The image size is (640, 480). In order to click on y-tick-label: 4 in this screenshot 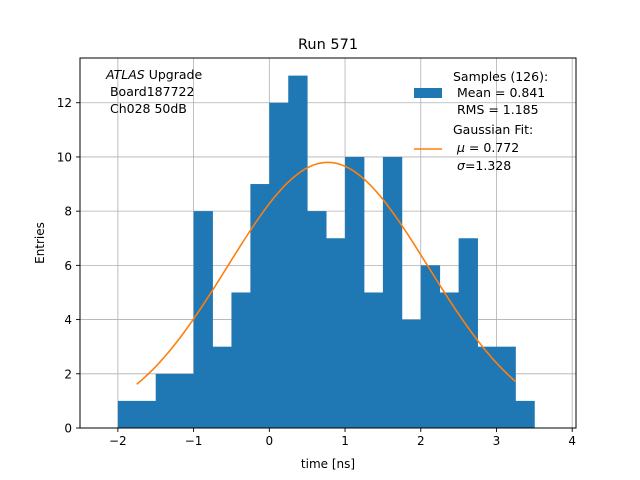, I will do `click(68, 320)`.